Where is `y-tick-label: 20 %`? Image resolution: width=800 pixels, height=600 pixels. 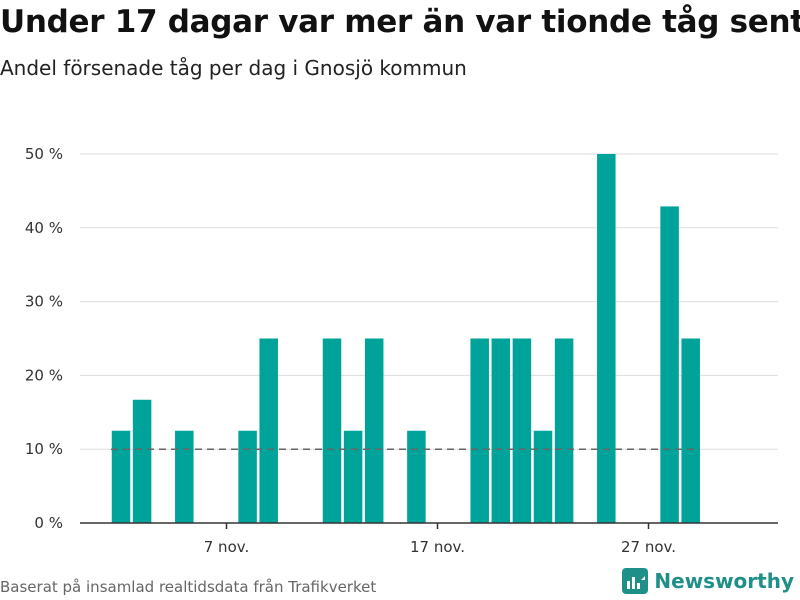
y-tick-label: 20 % is located at coordinates (44, 375).